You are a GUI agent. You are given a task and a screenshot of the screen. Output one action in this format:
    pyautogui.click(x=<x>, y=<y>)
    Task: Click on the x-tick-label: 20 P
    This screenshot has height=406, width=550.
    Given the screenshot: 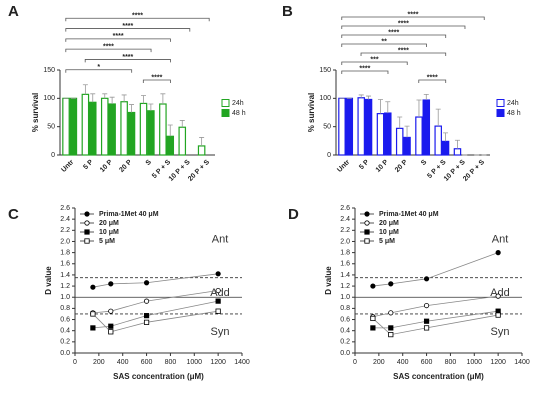 What is the action you would take?
    pyautogui.click(x=401, y=166)
    